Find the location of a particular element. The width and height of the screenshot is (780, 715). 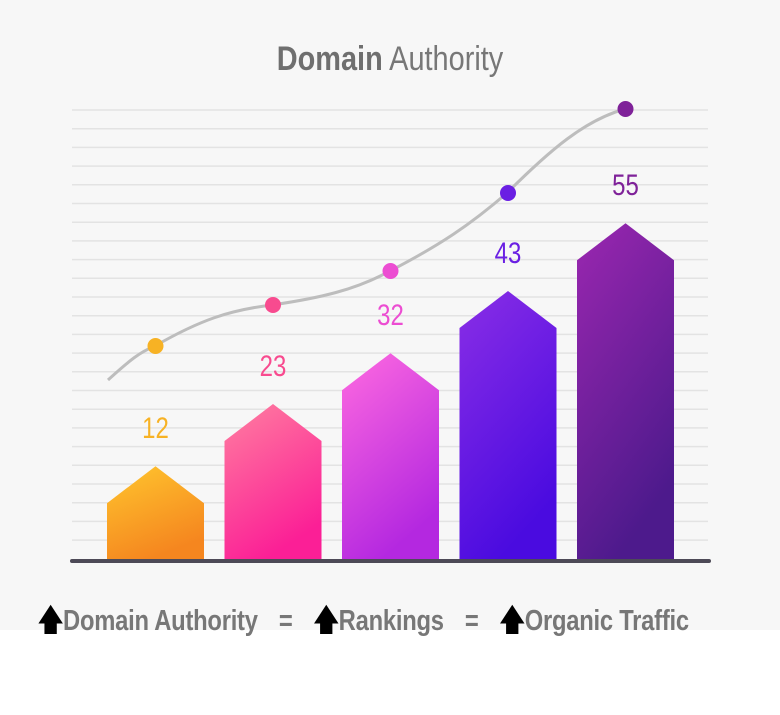

footer-item-rankings: Rankings is located at coordinates (391, 621).